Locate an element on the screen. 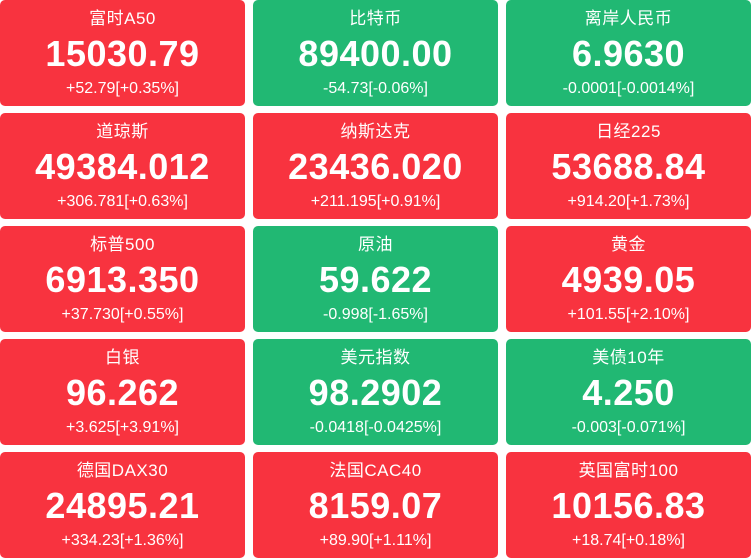 The width and height of the screenshot is (751, 558). market-price: 8159.07 is located at coordinates (375, 505).